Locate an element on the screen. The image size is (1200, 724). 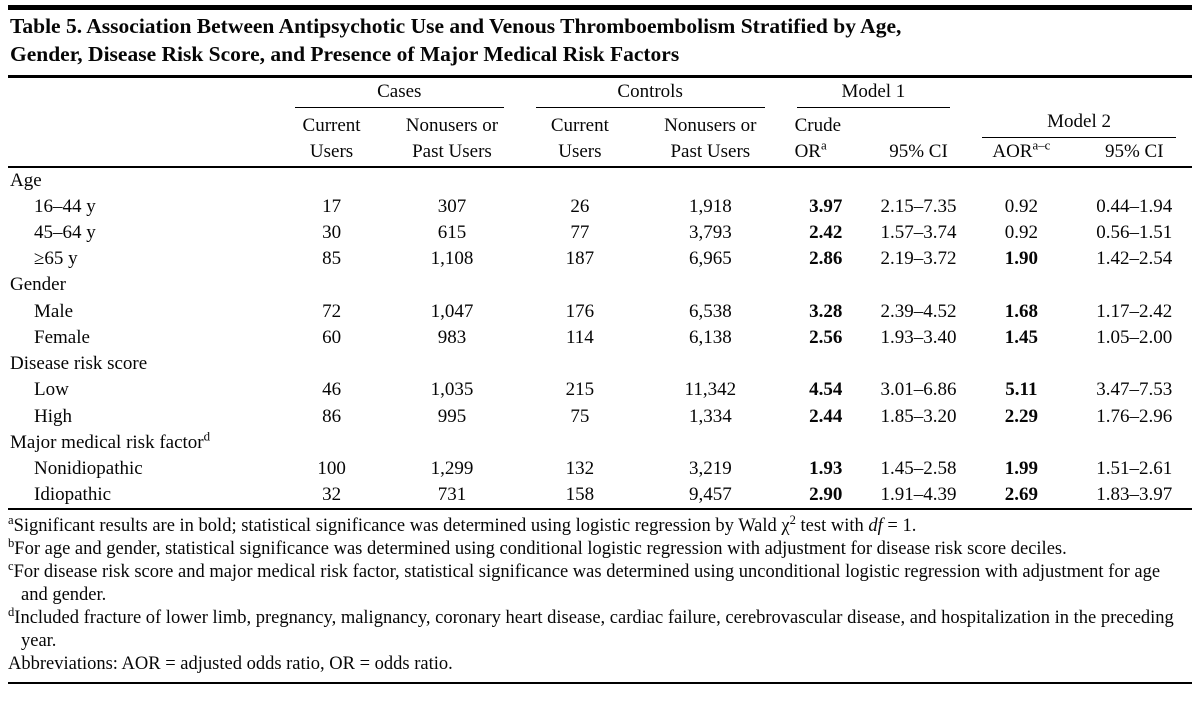
row-label: High is located at coordinates (53, 416).